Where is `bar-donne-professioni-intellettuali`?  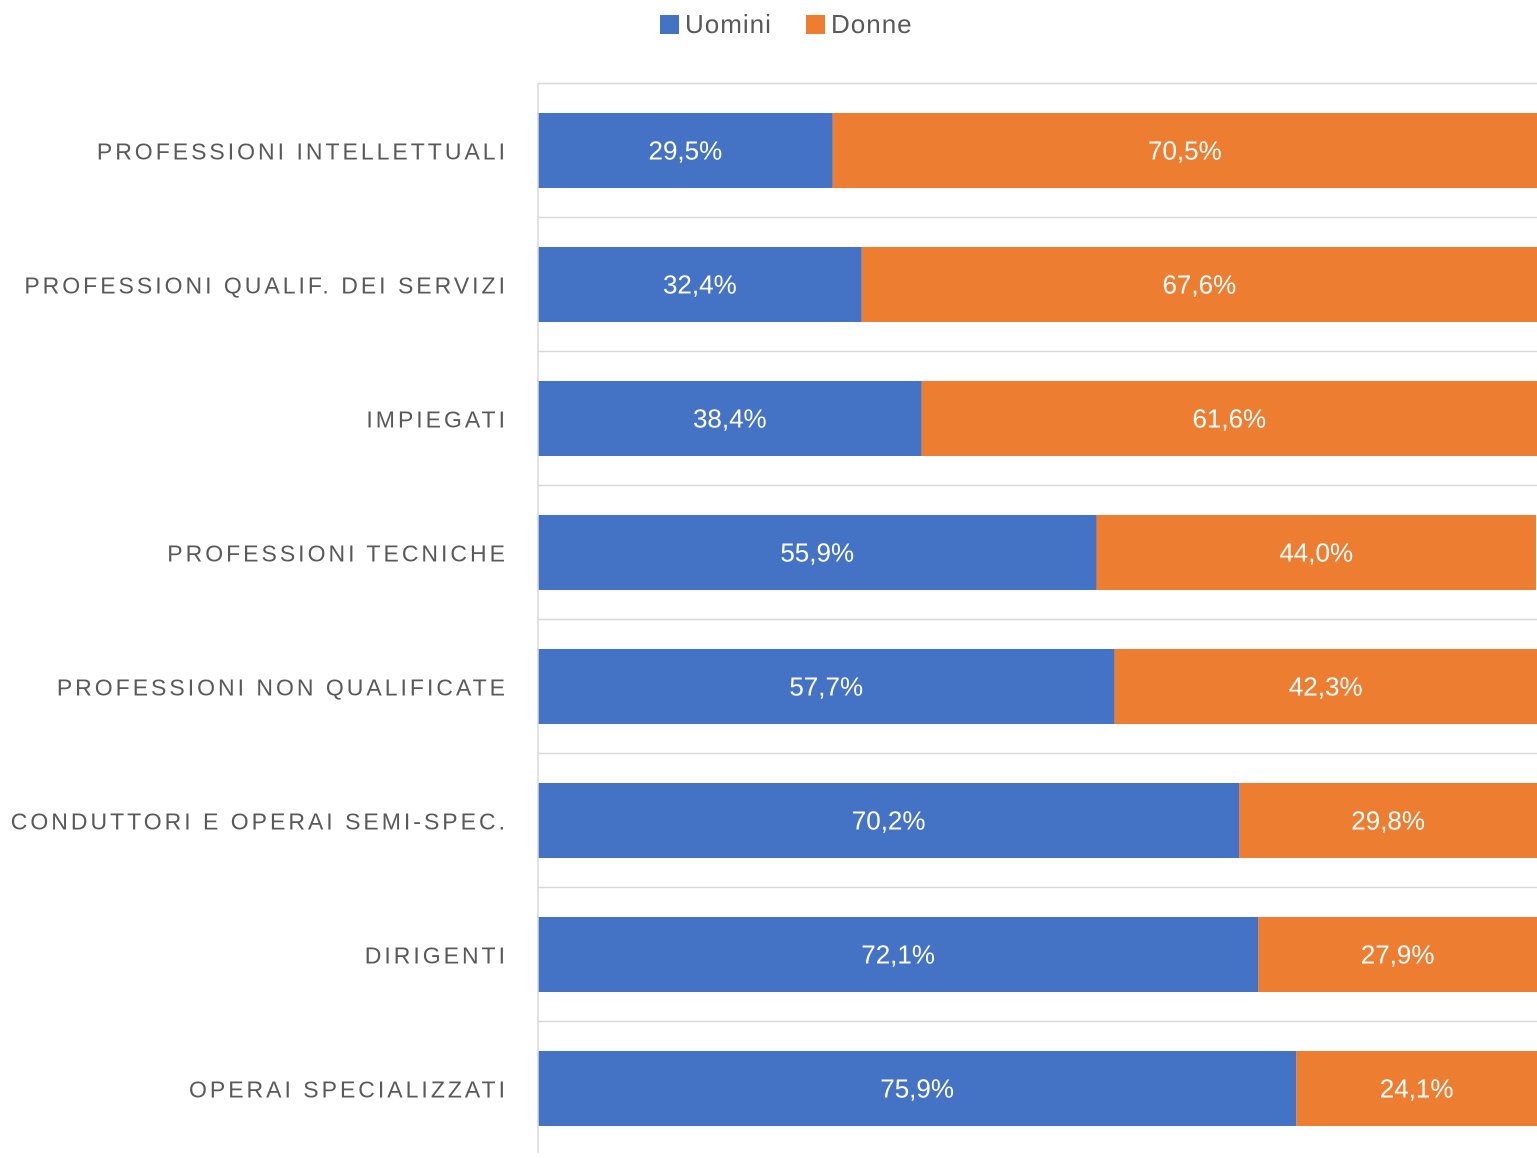
bar-donne-professioni-intellettuali is located at coordinates (1184, 150).